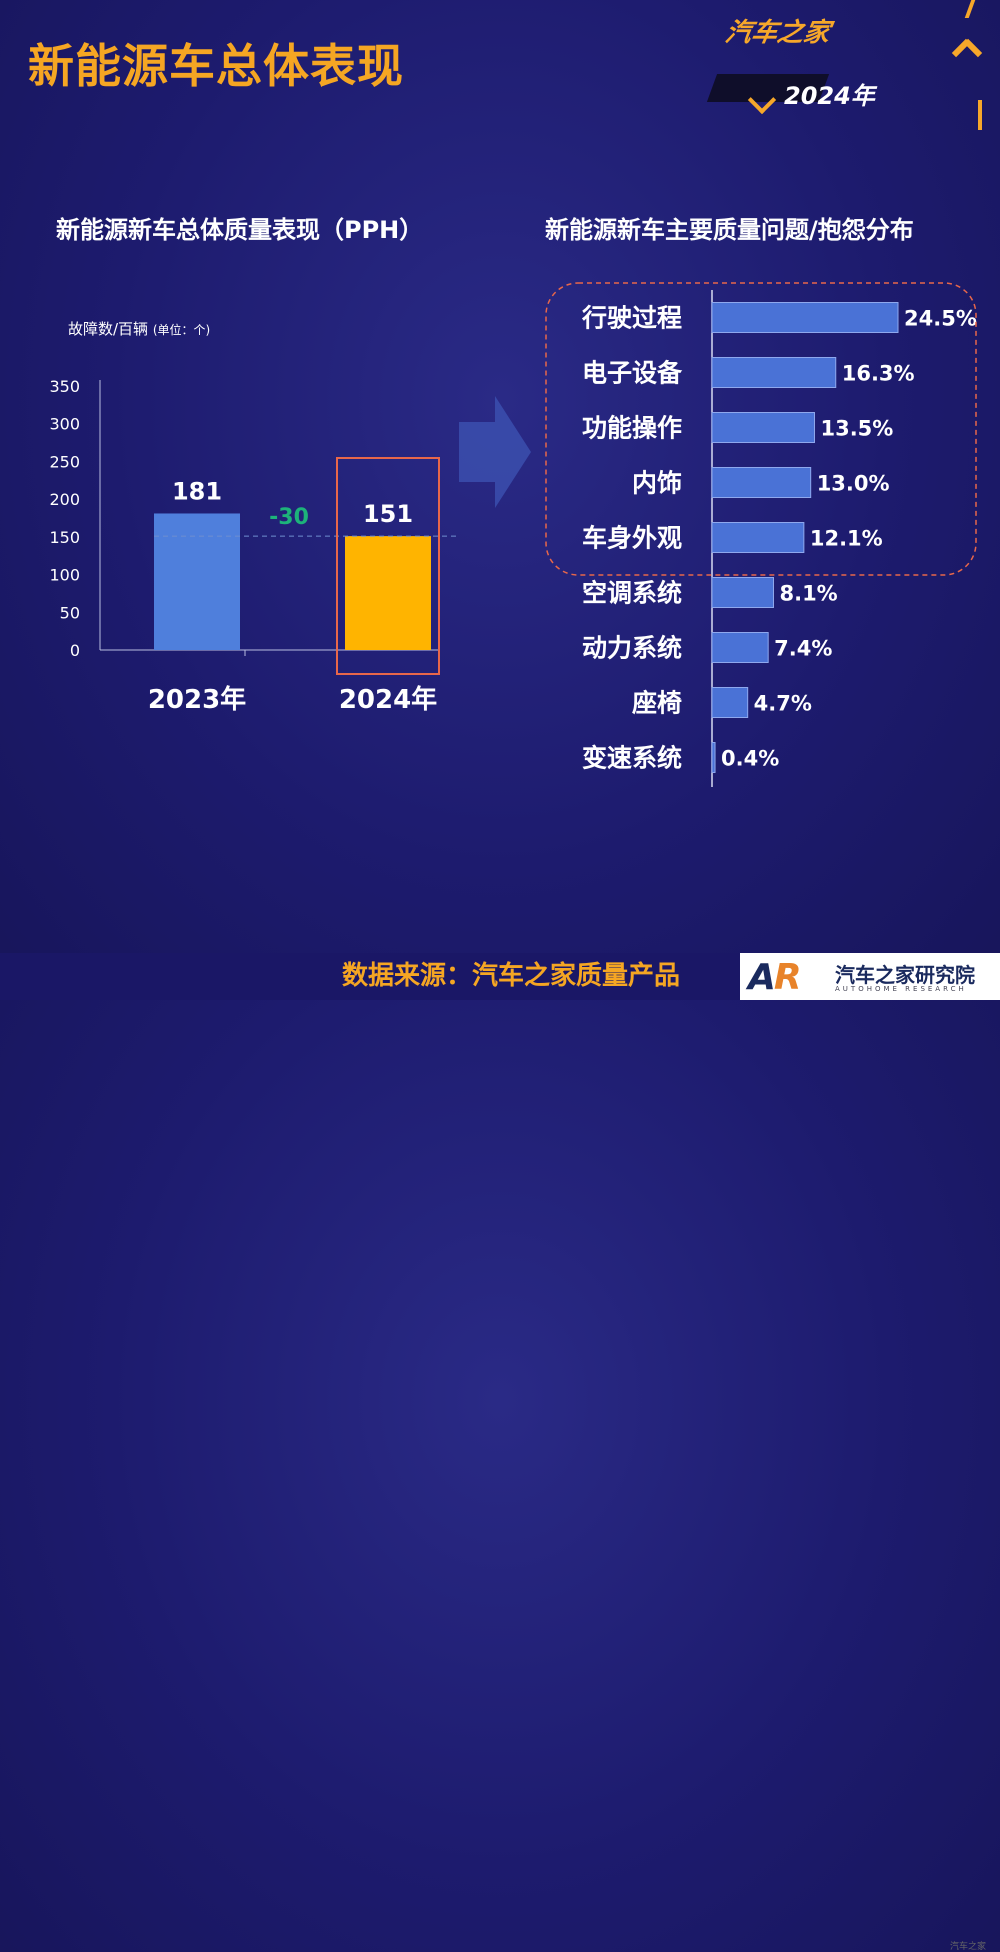 The height and width of the screenshot is (1952, 1000). Describe the element at coordinates (853, 484) in the screenshot. I see `hbar-value-label: 13.0%` at that location.